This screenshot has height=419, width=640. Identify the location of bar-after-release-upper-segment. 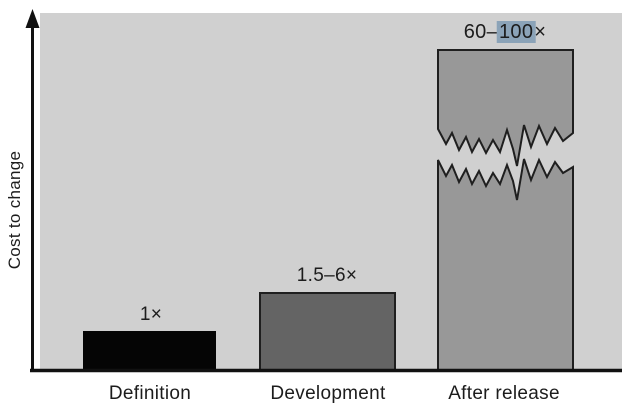
(505, 108).